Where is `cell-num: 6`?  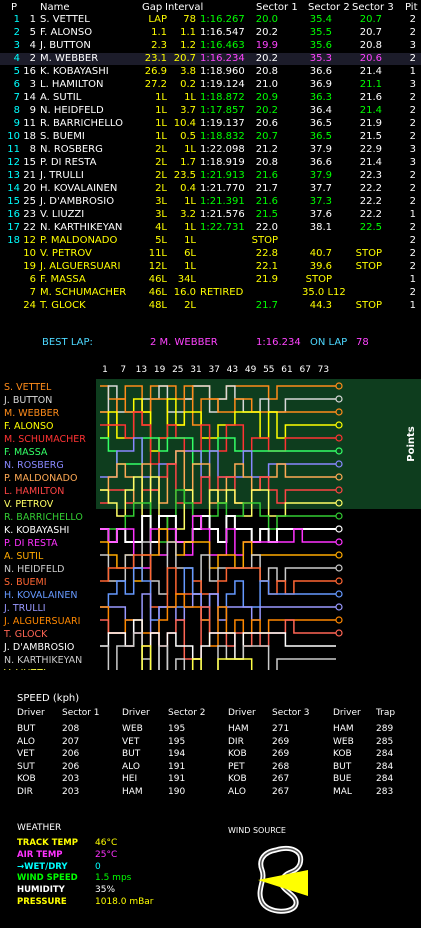
cell-num: 6 is located at coordinates (32, 279).